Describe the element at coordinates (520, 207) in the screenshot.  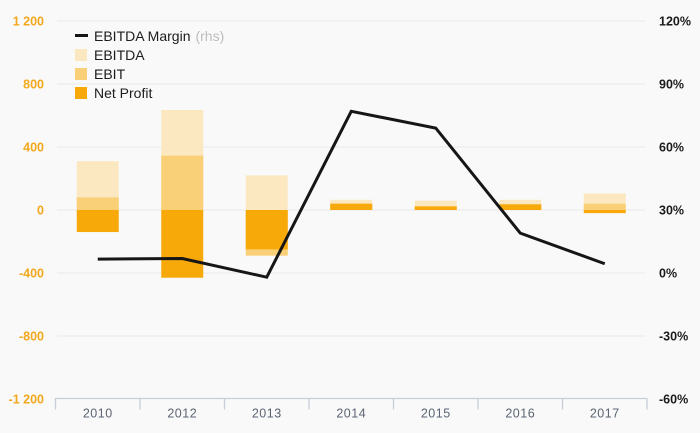
I see `bar-net-profit-2016` at that location.